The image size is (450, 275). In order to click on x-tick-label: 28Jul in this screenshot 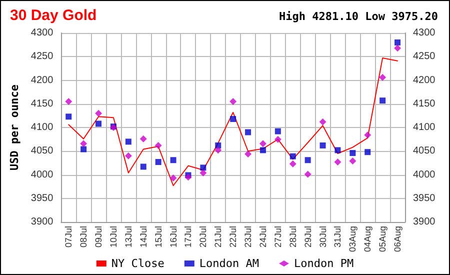, I will do `click(293, 237)`.